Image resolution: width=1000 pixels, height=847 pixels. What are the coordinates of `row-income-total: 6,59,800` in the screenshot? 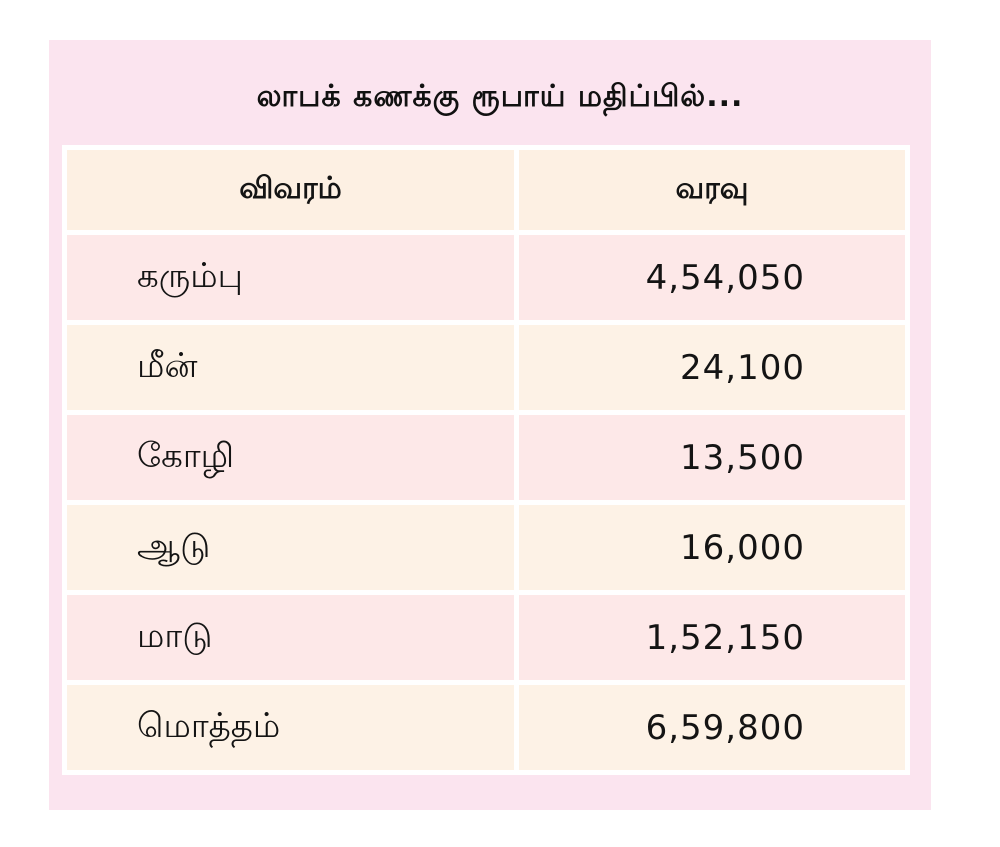 It's located at (712, 727).